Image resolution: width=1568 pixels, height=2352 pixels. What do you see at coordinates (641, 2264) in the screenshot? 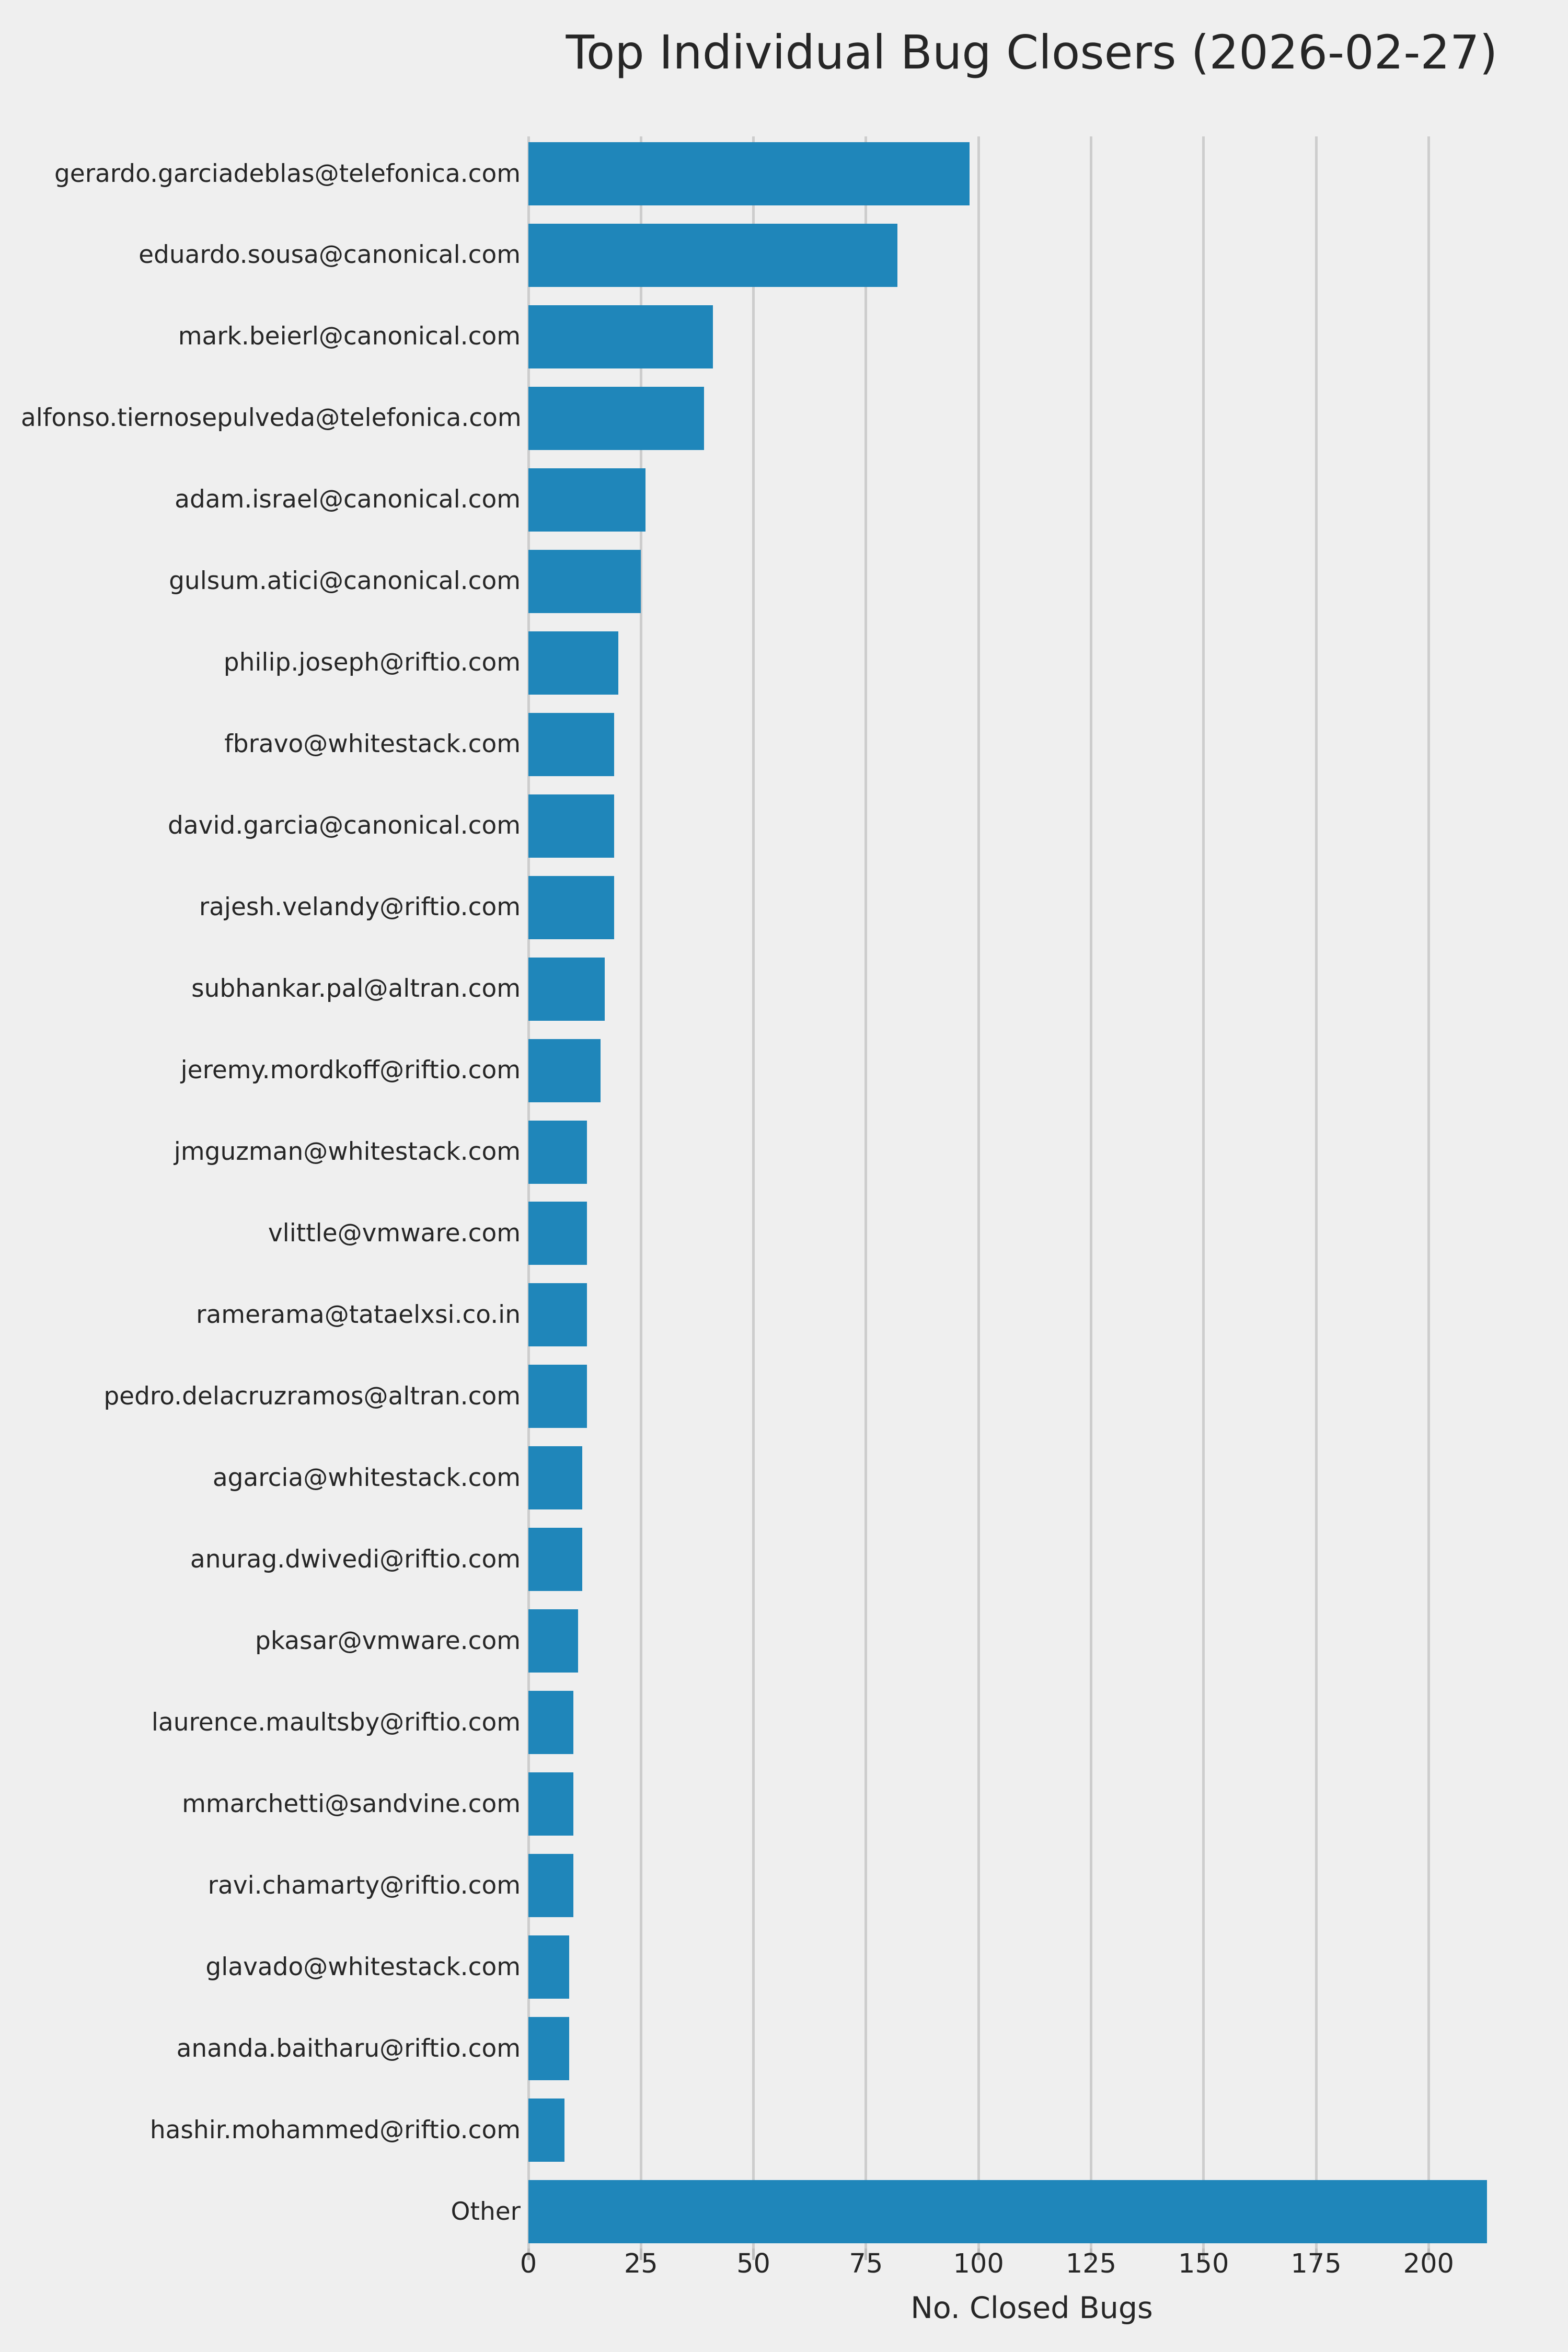
I see `x-tick-label: 25` at bounding box center [641, 2264].